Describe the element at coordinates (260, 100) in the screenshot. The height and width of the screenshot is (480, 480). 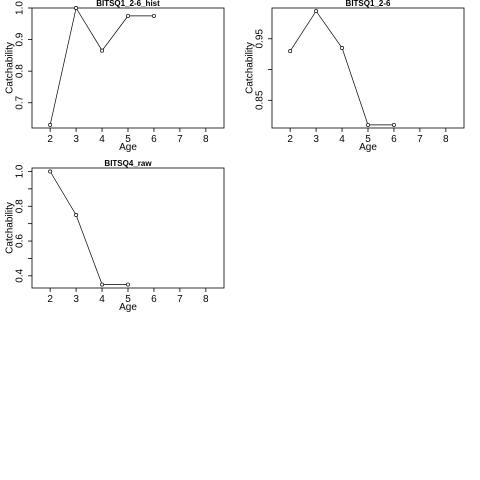
I see `y-tick-label: 0.85` at that location.